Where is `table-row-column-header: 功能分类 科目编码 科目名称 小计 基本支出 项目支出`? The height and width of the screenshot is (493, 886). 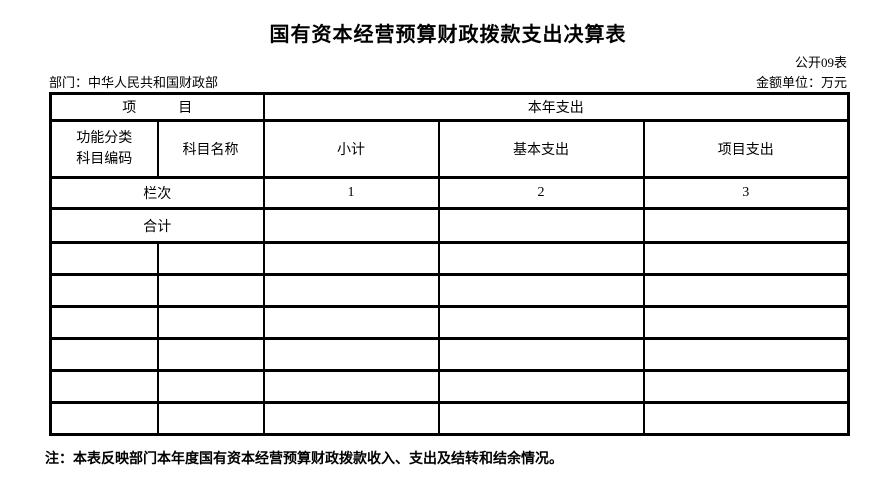 table-row-column-header: 功能分类 科目编码 科目名称 小计 基本支出 项目支出 is located at coordinates (449, 149).